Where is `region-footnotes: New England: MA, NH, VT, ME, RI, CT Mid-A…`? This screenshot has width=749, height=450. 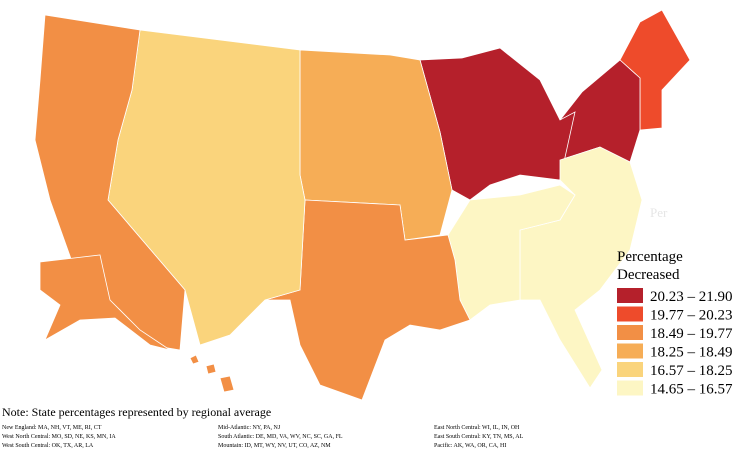 region-footnotes: New England: MA, NH, VT, ME, RI, CT Mid-A… is located at coordinates (263, 437).